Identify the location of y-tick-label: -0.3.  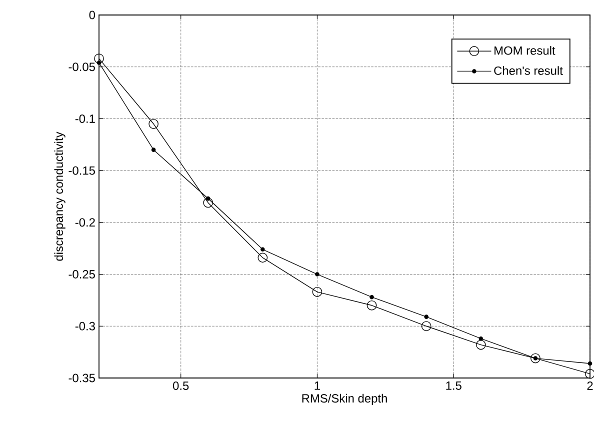
(85, 326).